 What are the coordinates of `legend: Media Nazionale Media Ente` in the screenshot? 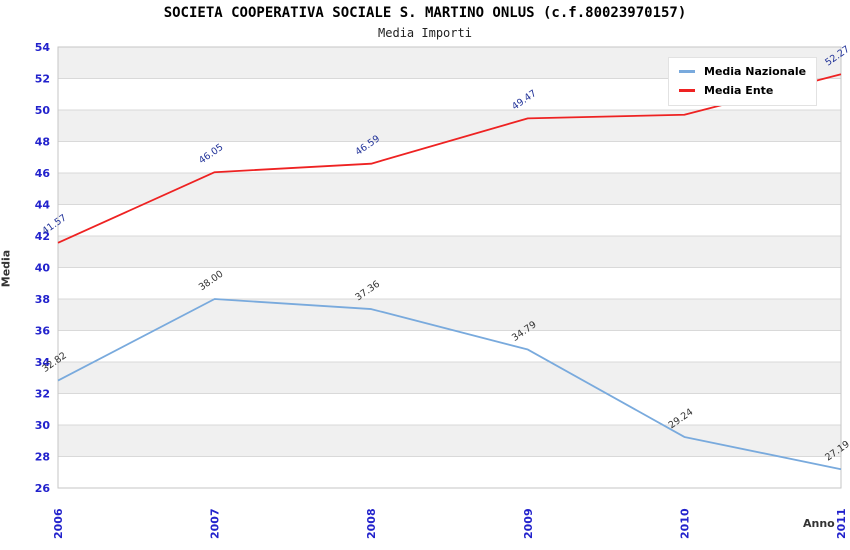 It's located at (743, 81).